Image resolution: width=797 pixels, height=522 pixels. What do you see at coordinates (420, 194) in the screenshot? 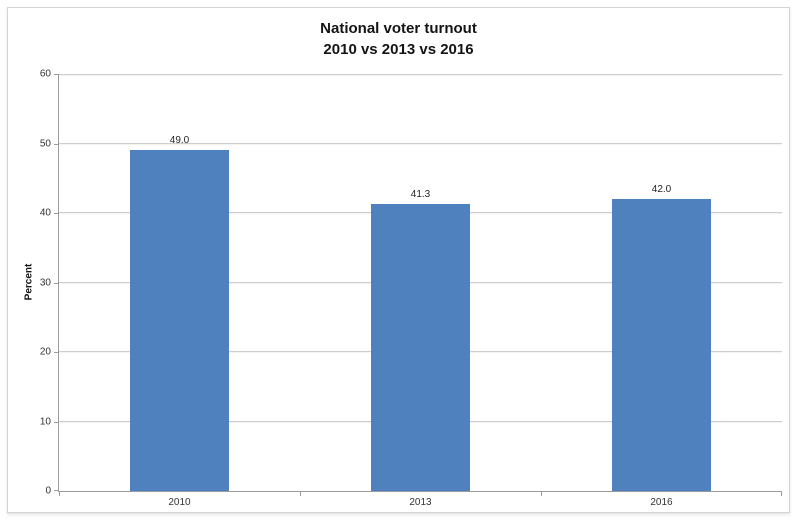
I see `bar-value-label: 41.3` at bounding box center [420, 194].